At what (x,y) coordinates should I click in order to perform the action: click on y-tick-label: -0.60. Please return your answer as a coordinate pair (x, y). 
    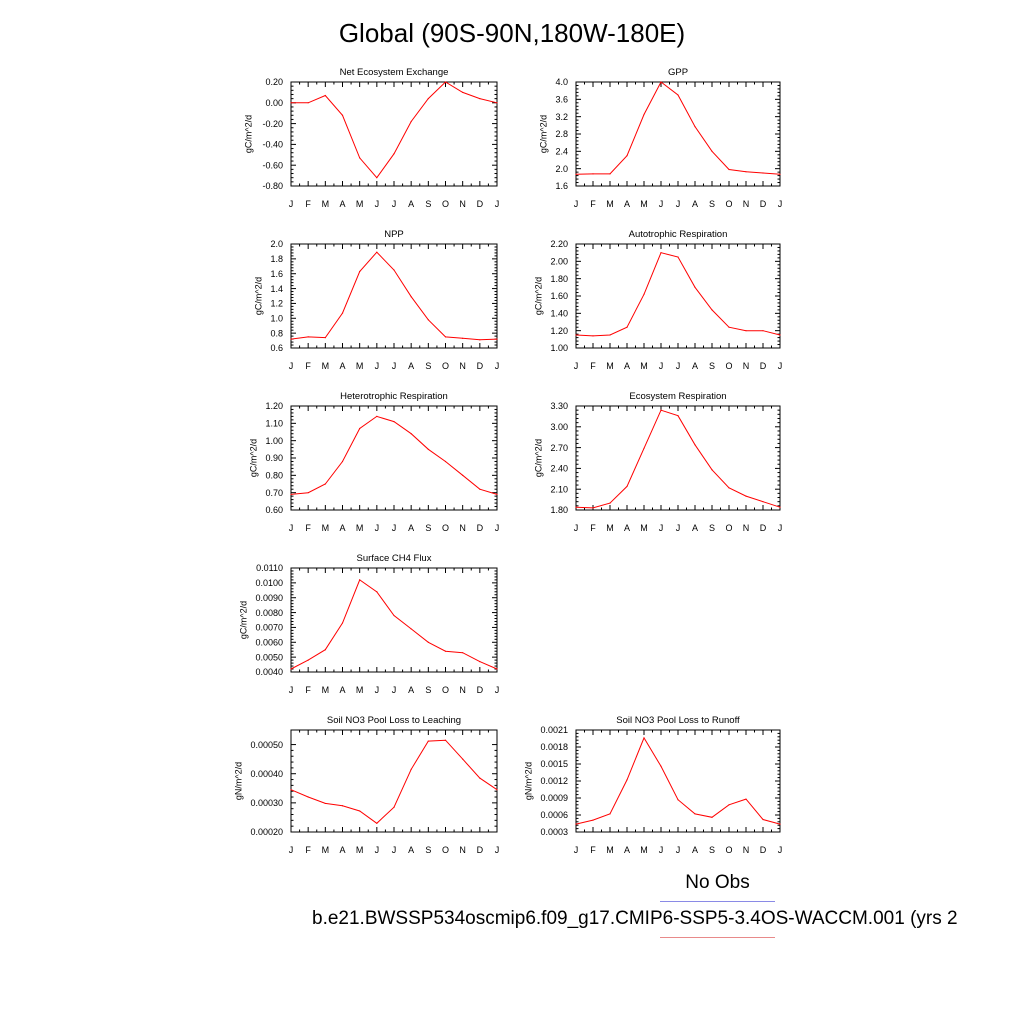
    Looking at the image, I should click on (272, 165).